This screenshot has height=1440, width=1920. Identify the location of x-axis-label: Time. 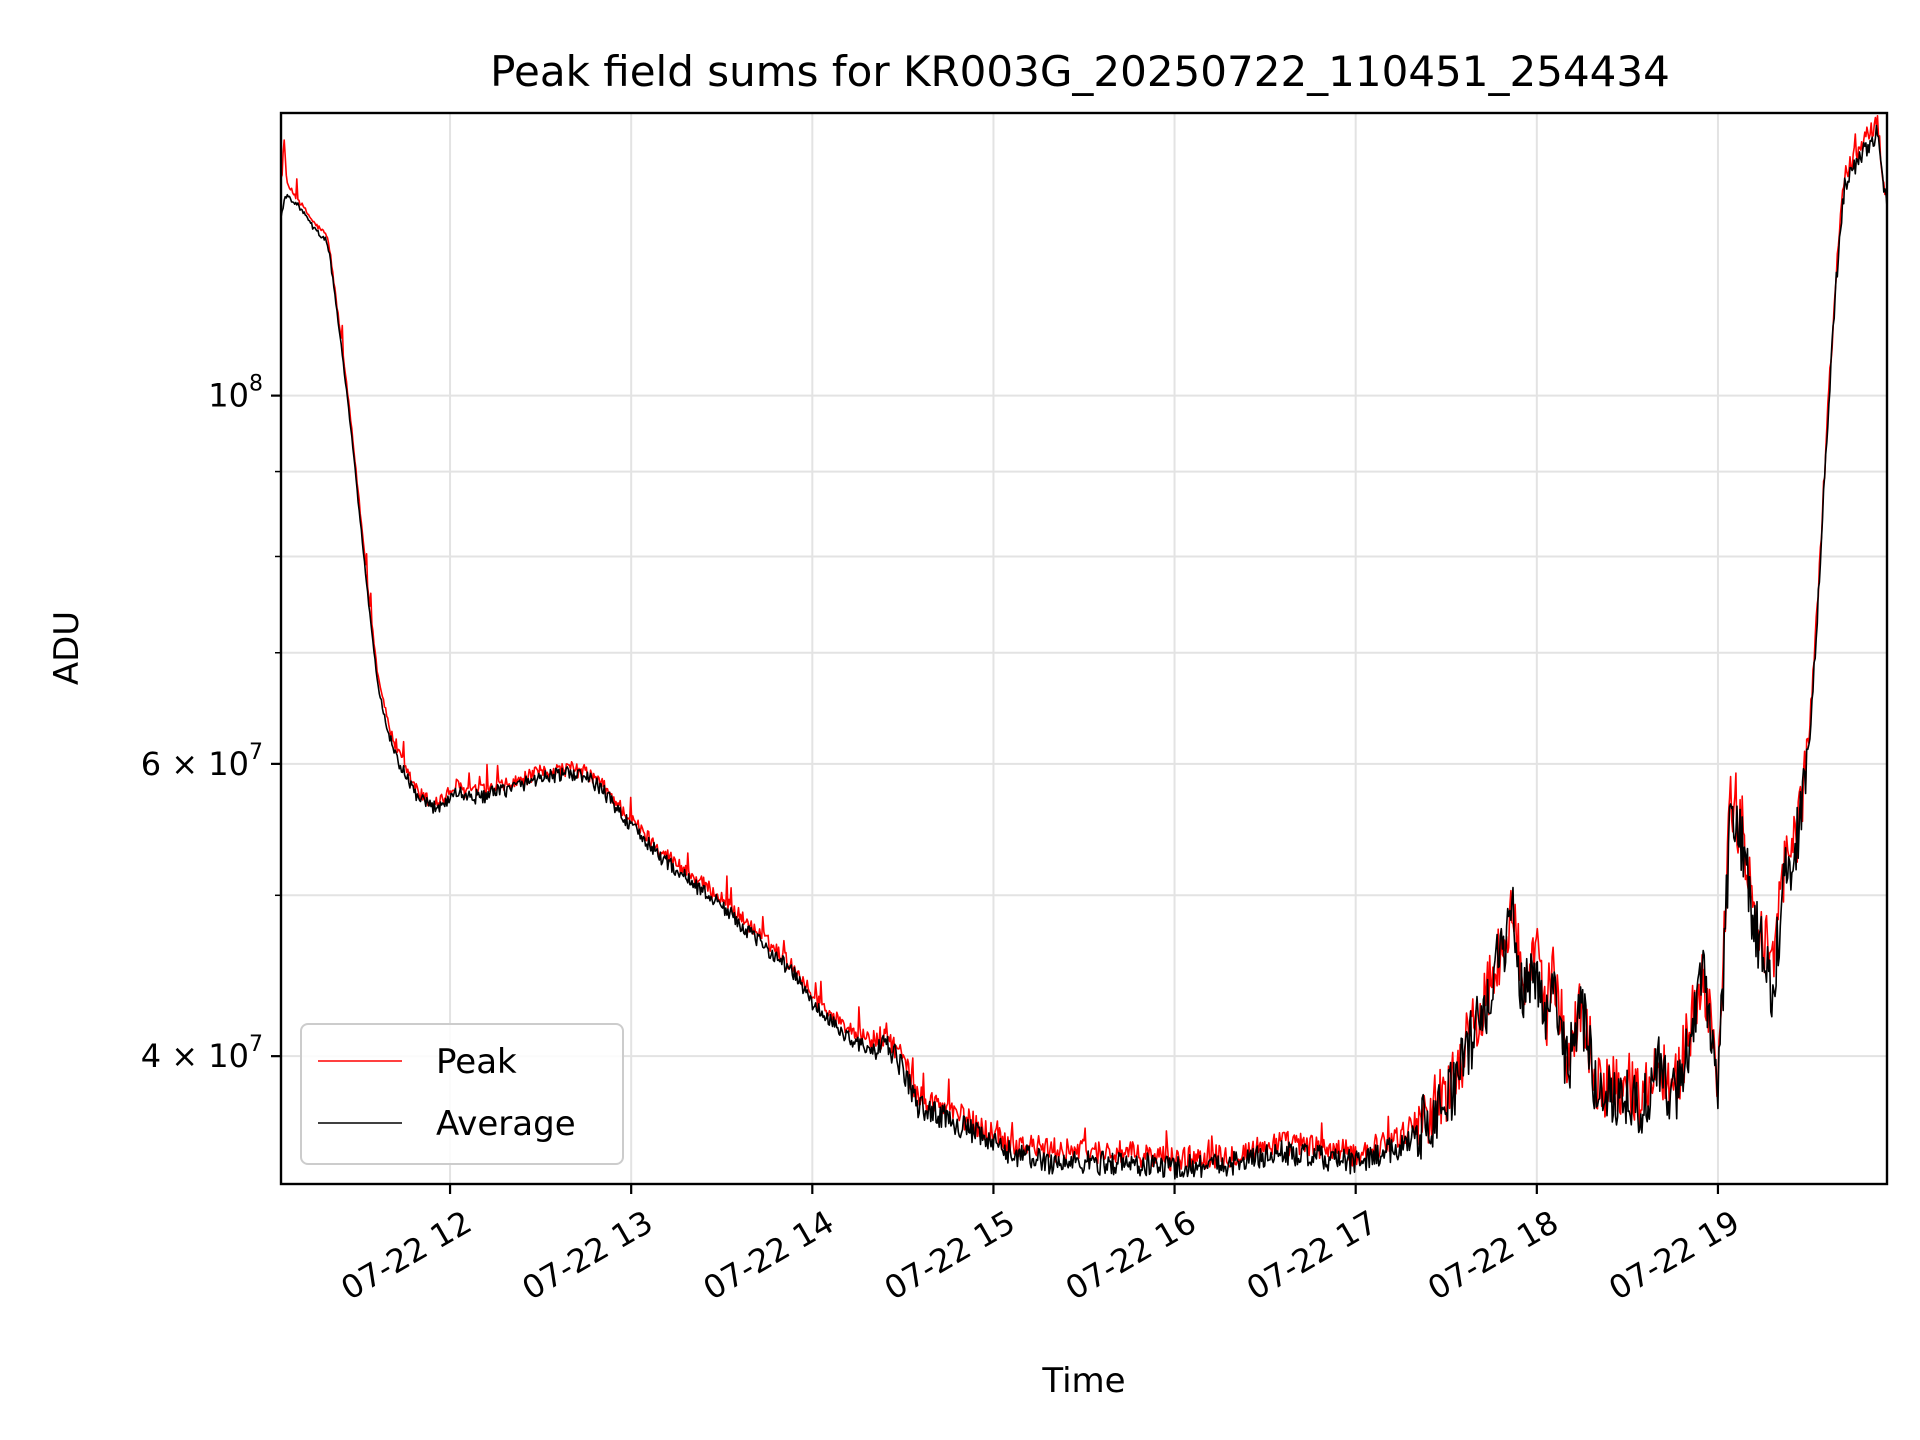
(1083, 1381).